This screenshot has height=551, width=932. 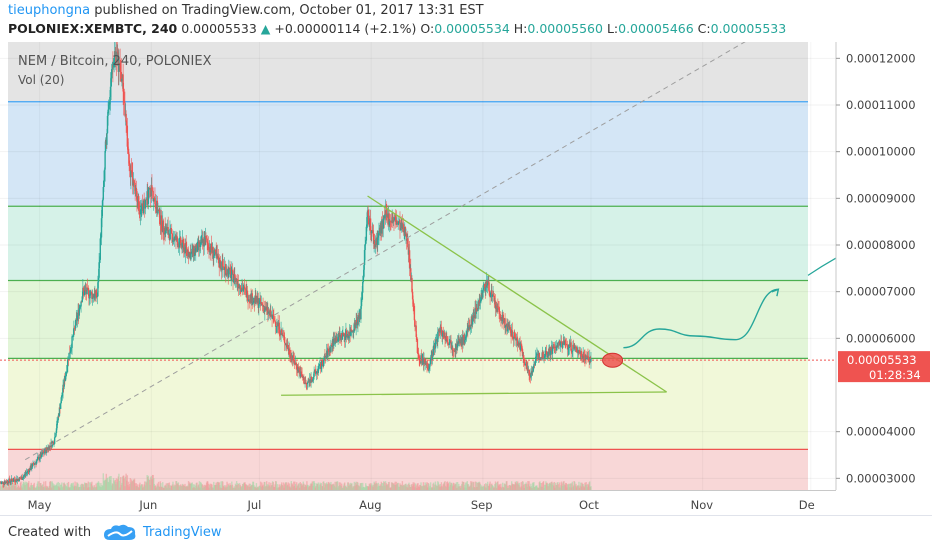 What do you see at coordinates (50, 532) in the screenshot?
I see `created-with-text: Created with` at bounding box center [50, 532].